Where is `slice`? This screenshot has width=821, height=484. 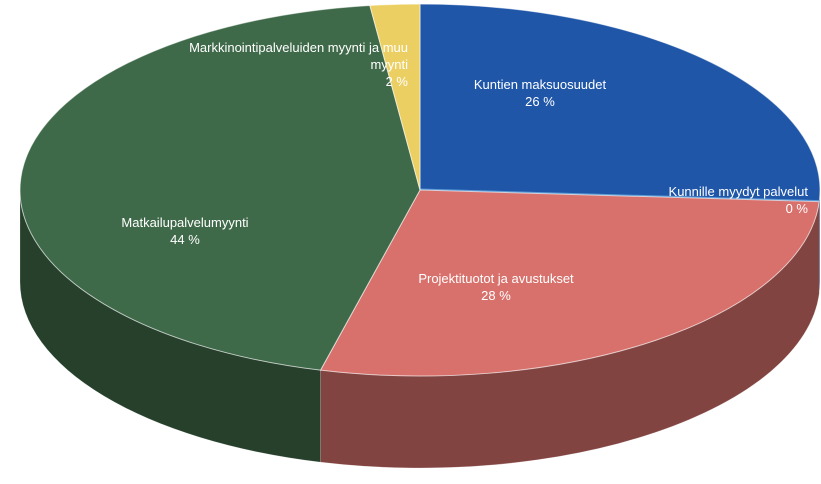
slice is located at coordinates (395, 97).